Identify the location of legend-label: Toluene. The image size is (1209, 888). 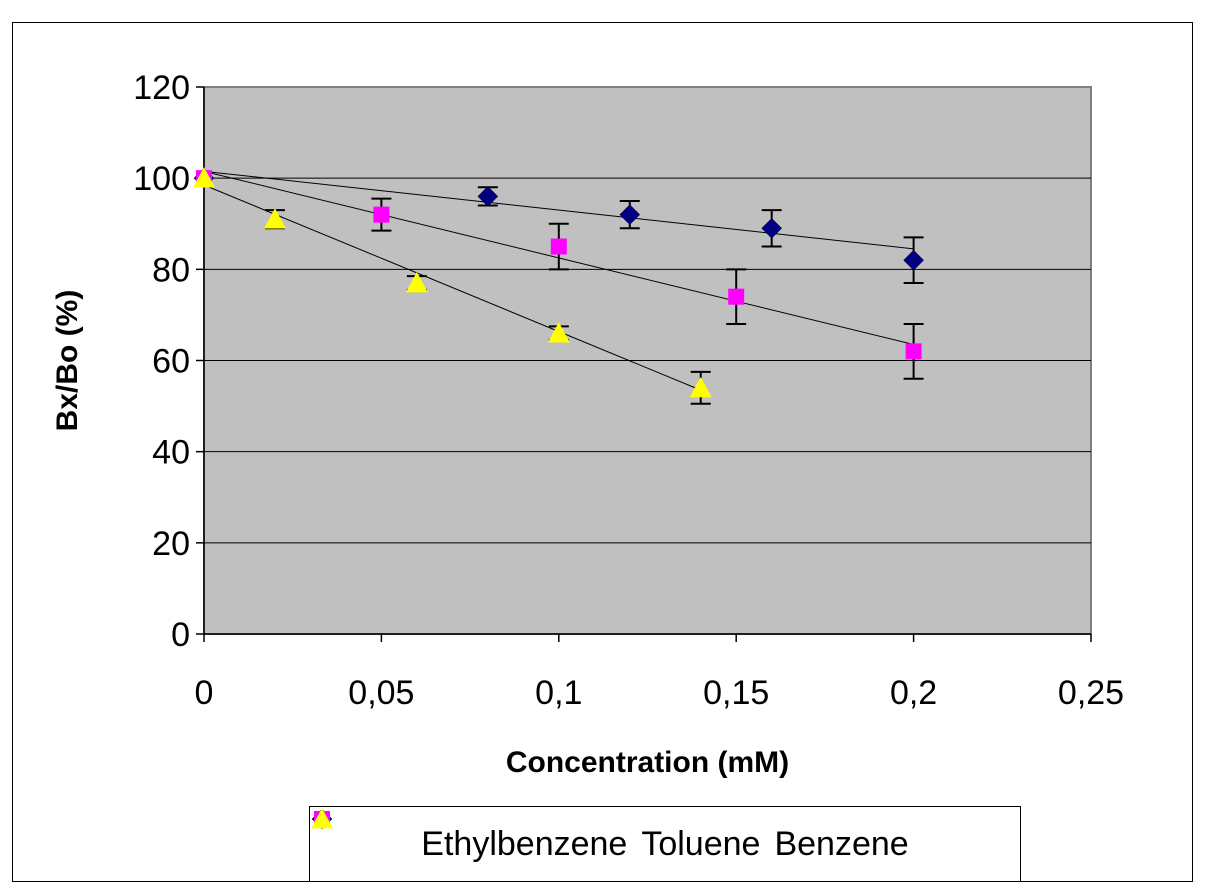
(701, 843).